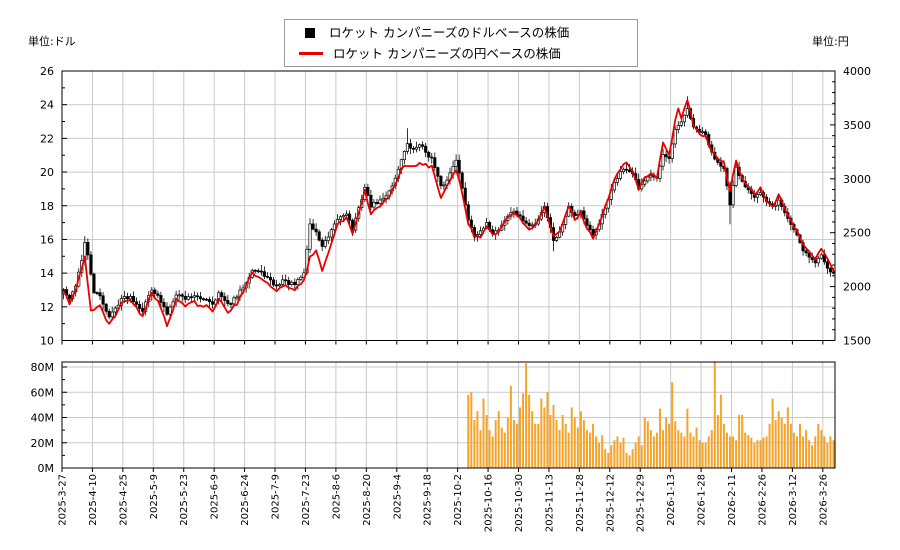  I want to click on svg-text: 2025-11-28, so click(580, 503).